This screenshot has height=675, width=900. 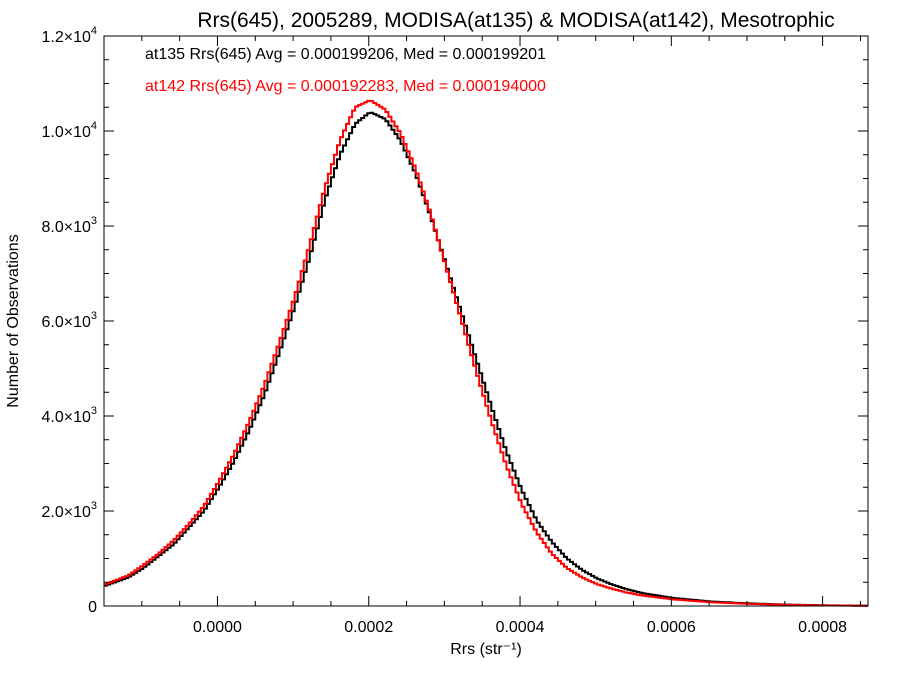 What do you see at coordinates (65, 322) in the screenshot?
I see `y-tick-mantissa: 6.0×10` at bounding box center [65, 322].